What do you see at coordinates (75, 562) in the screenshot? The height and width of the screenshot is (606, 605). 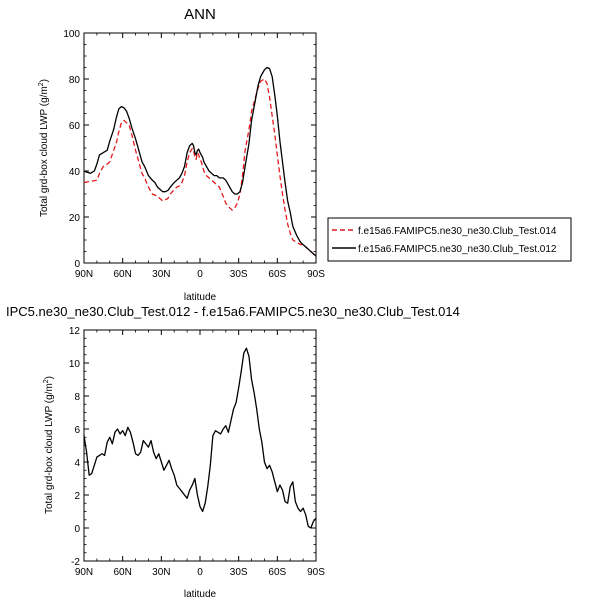 I see `bottom-y-tick-label: -2` at bounding box center [75, 562].